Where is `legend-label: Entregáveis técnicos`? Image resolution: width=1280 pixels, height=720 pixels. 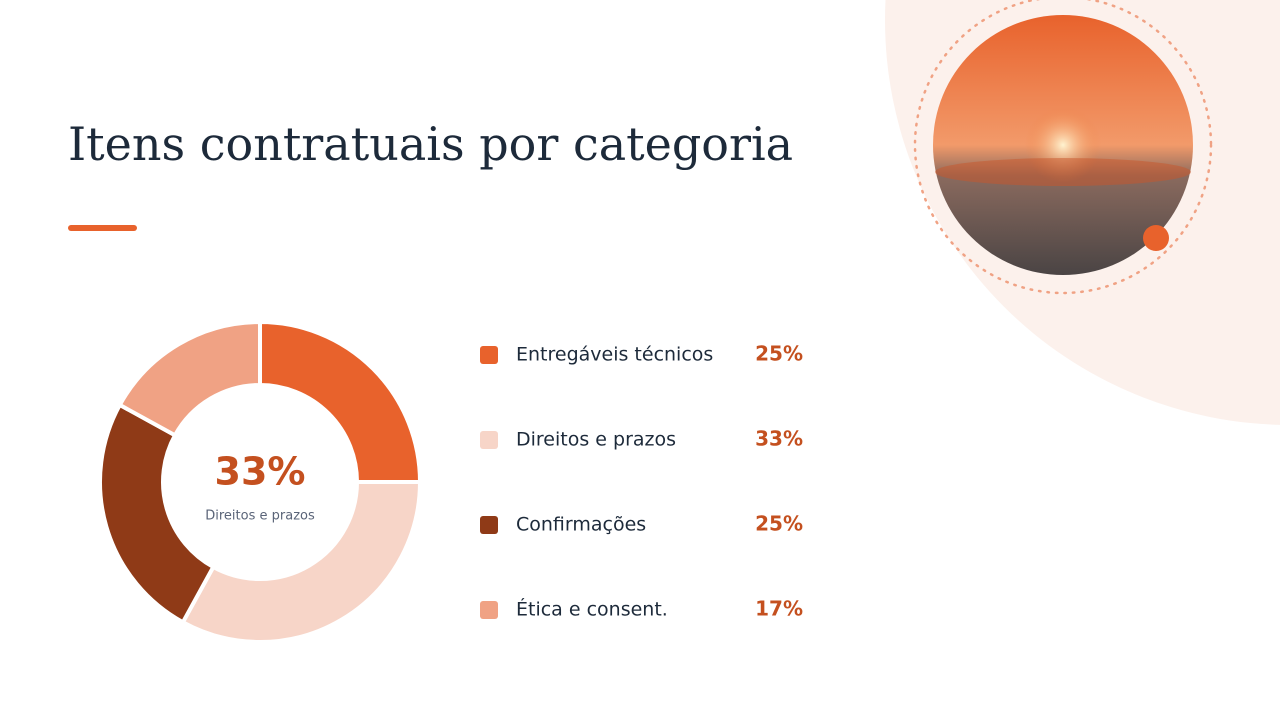 legend-label: Entregáveis técnicos is located at coordinates (614, 355).